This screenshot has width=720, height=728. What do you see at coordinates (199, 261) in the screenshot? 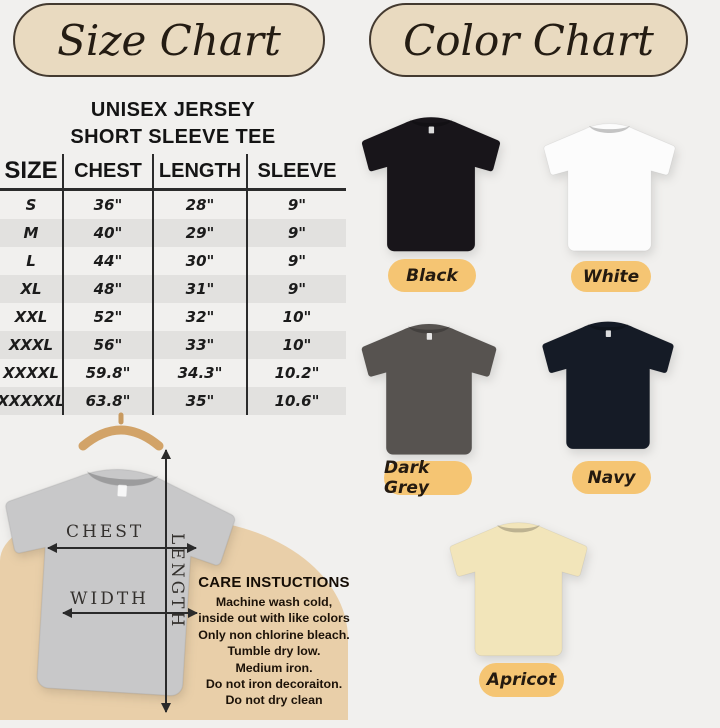
I see `table-cell: 30"` at bounding box center [199, 261].